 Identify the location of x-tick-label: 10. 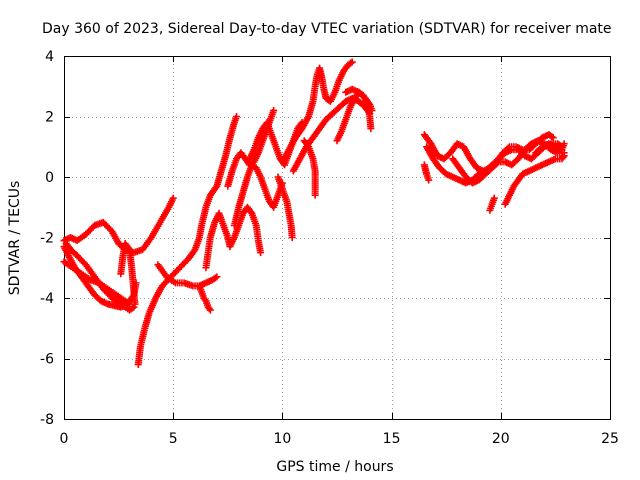
(282, 439).